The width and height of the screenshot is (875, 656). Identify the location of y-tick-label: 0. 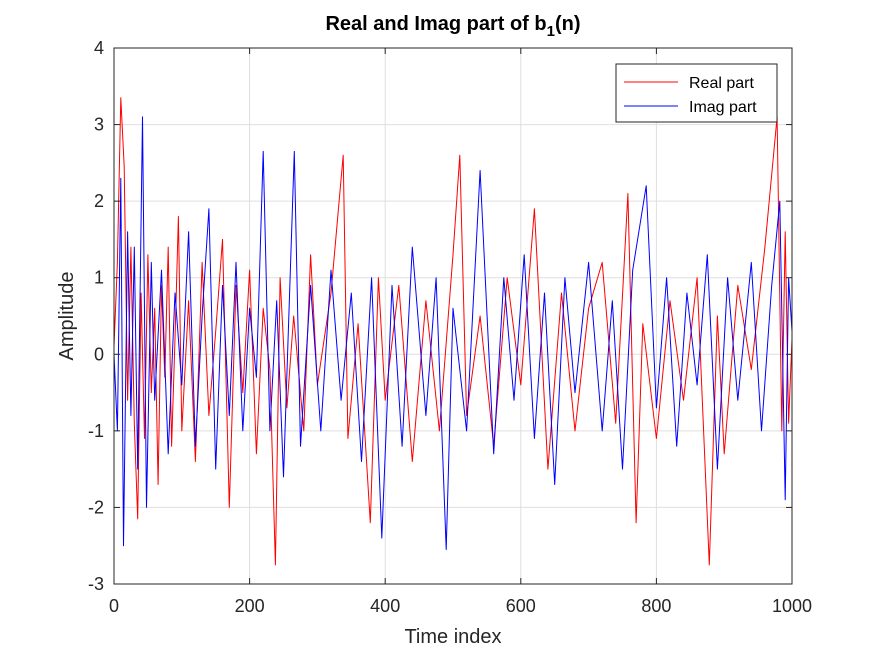
(99, 354).